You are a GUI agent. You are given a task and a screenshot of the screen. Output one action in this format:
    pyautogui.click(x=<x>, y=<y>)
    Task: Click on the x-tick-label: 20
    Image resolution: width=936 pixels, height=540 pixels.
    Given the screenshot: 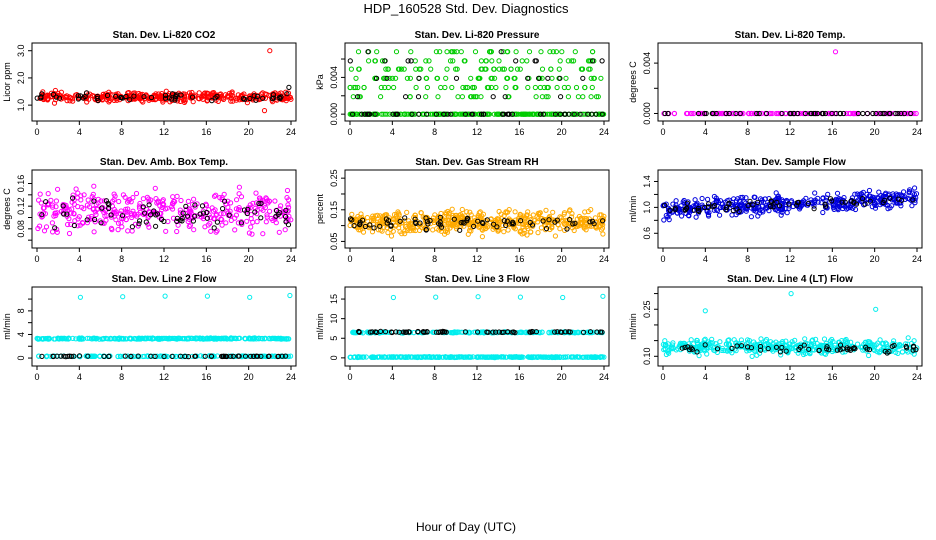 What is the action you would take?
    pyautogui.click(x=875, y=259)
    